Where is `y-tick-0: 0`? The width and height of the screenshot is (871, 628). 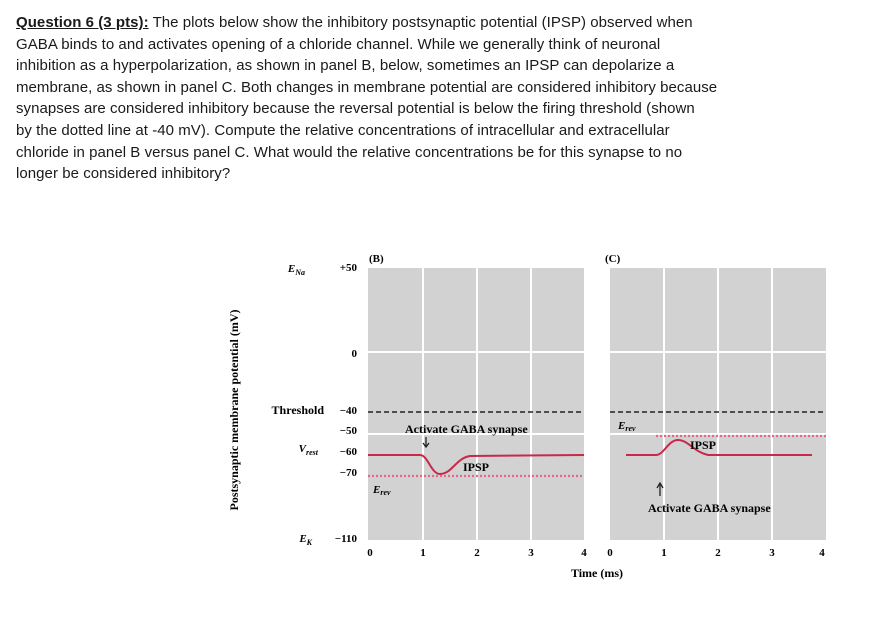
y-tick-0: 0 is located at coordinates (355, 354).